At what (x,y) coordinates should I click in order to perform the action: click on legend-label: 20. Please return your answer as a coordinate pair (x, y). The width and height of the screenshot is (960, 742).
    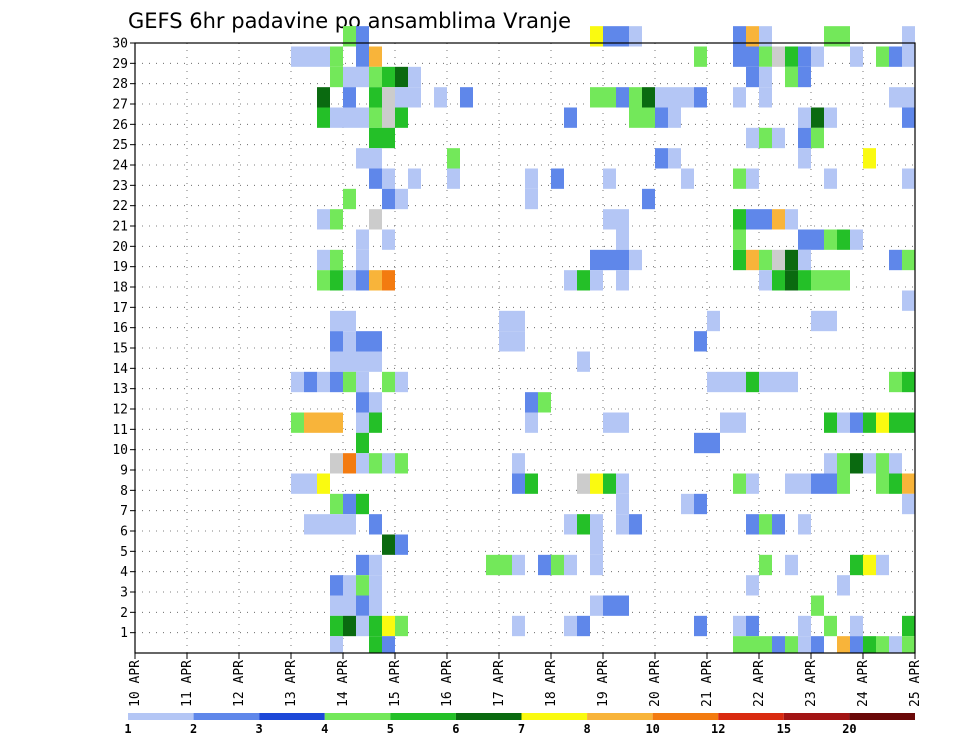
    Looking at the image, I should click on (849, 729).